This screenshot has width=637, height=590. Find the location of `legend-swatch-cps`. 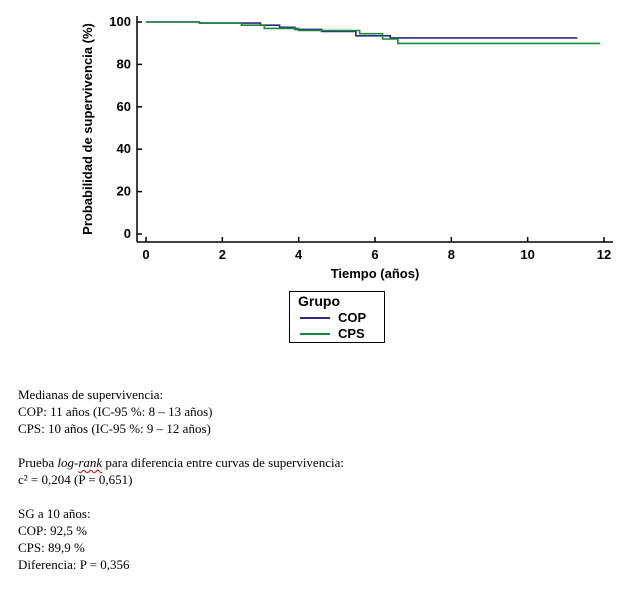

legend-swatch-cps is located at coordinates (315, 333).